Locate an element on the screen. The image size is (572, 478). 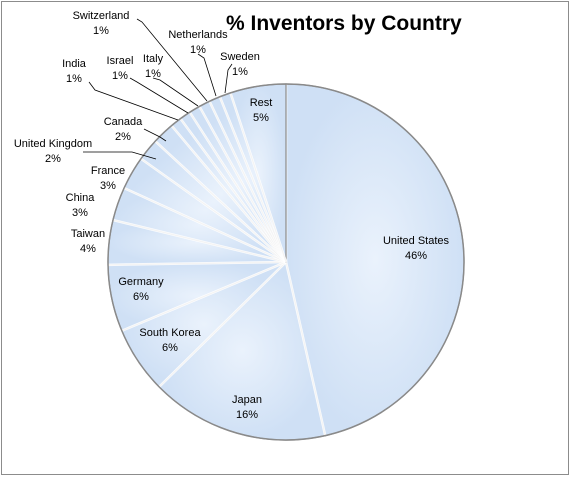
data-label-sweden: Sweden 1% is located at coordinates (240, 64).